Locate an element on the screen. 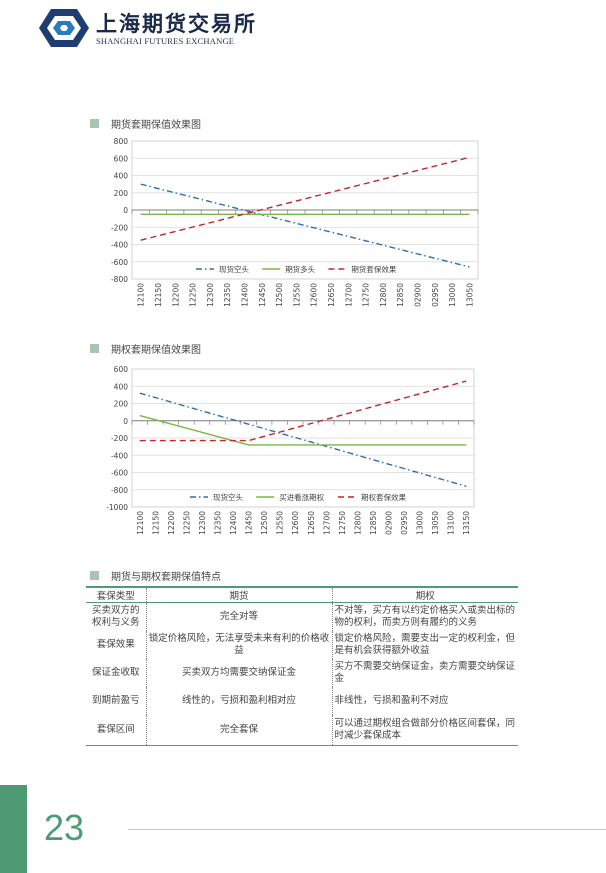  options-cell: 可以通过期权组合做部分价格区间套保，同时减少套保成本 is located at coordinates (424, 730).